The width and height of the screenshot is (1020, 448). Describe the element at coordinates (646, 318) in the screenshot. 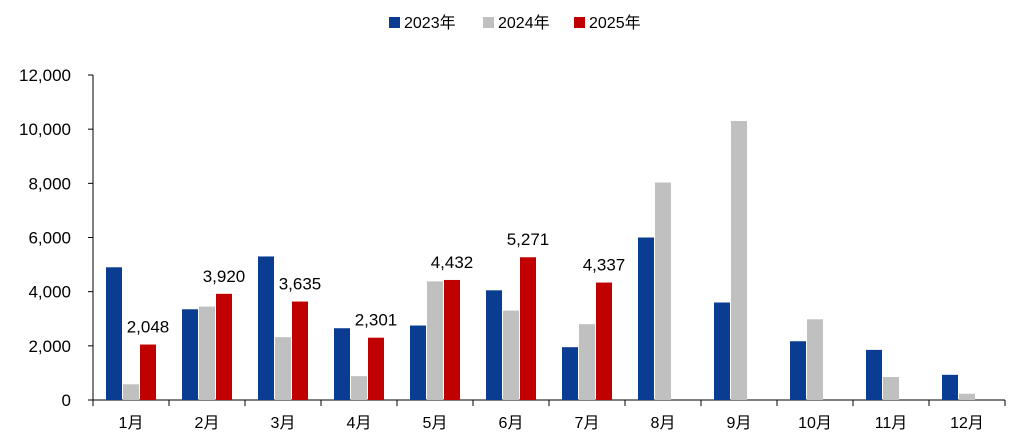

I see `bar-2023年-8月` at that location.